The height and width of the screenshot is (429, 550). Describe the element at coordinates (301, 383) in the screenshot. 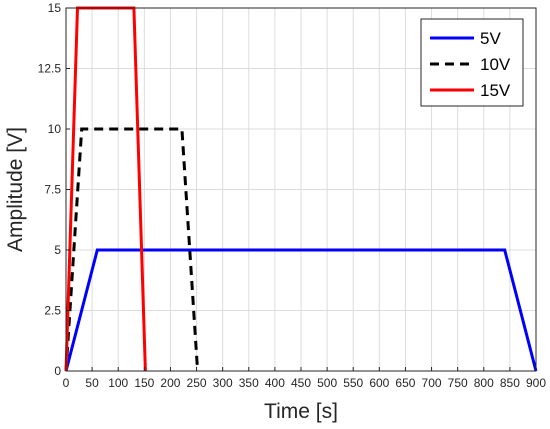

I see `x-tick-label: 450` at that location.